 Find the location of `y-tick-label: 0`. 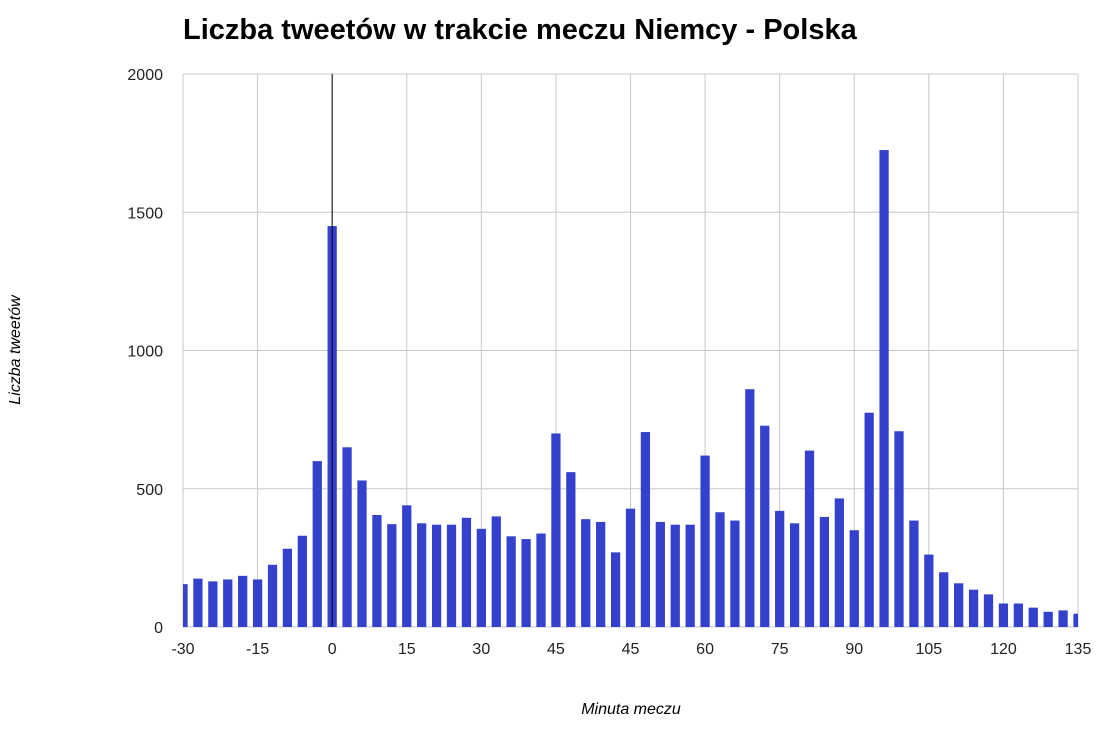

y-tick-label: 0 is located at coordinates (158, 628).